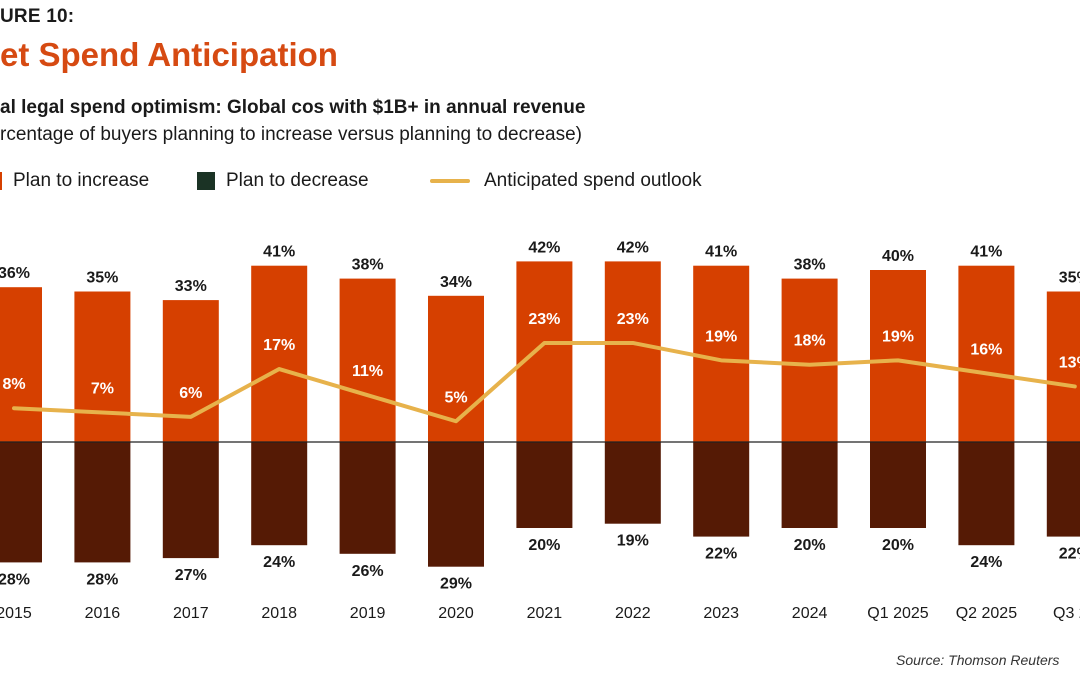 The width and height of the screenshot is (1080, 675). I want to click on legend-item-increase: Plan to increase, so click(74, 181).